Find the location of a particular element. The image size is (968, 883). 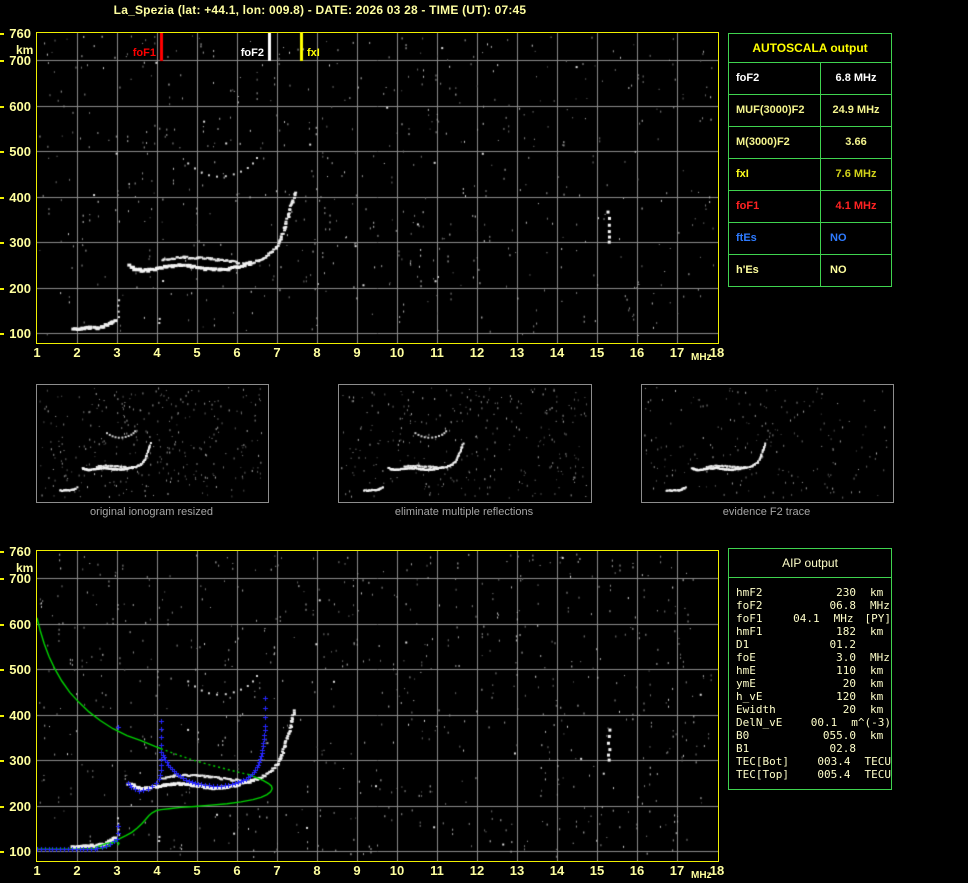

aip-row-value: 120 is located at coordinates (846, 696).